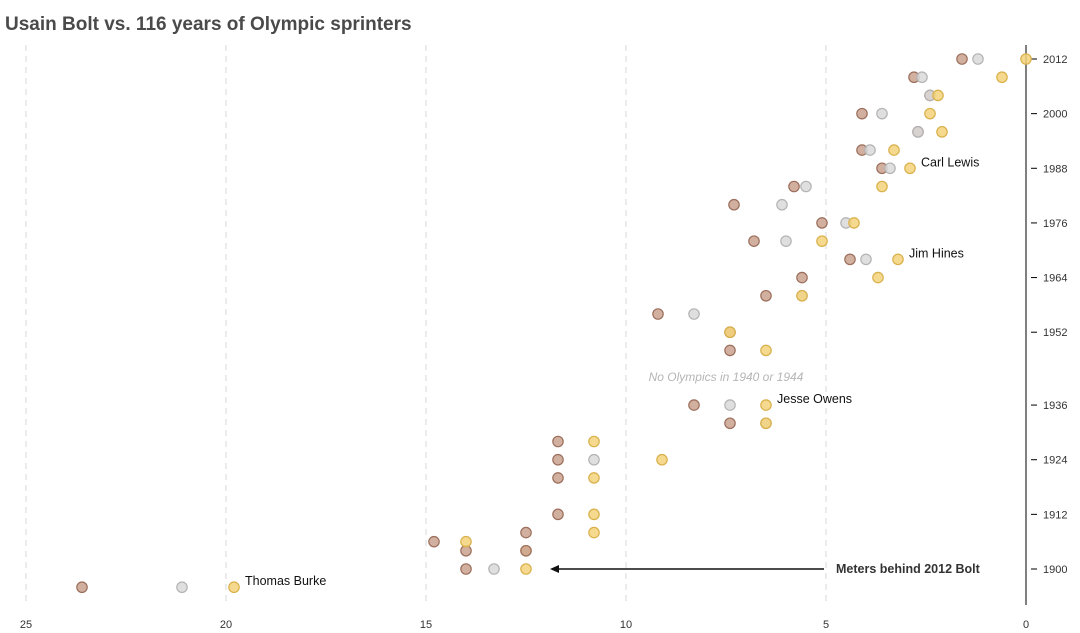 This screenshot has height=633, width=1080. I want to click on dot-bronze-1964, so click(802, 277).